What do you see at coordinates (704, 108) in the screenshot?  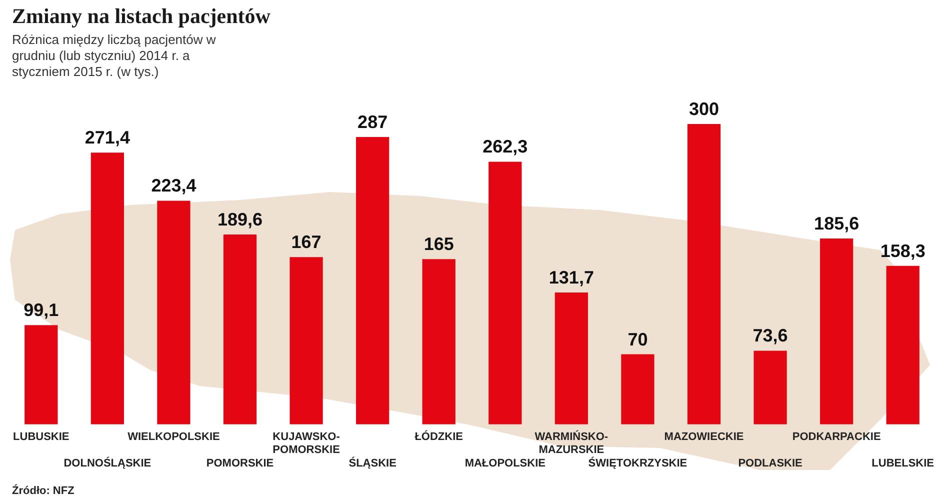 I see `data-label: 300` at bounding box center [704, 108].